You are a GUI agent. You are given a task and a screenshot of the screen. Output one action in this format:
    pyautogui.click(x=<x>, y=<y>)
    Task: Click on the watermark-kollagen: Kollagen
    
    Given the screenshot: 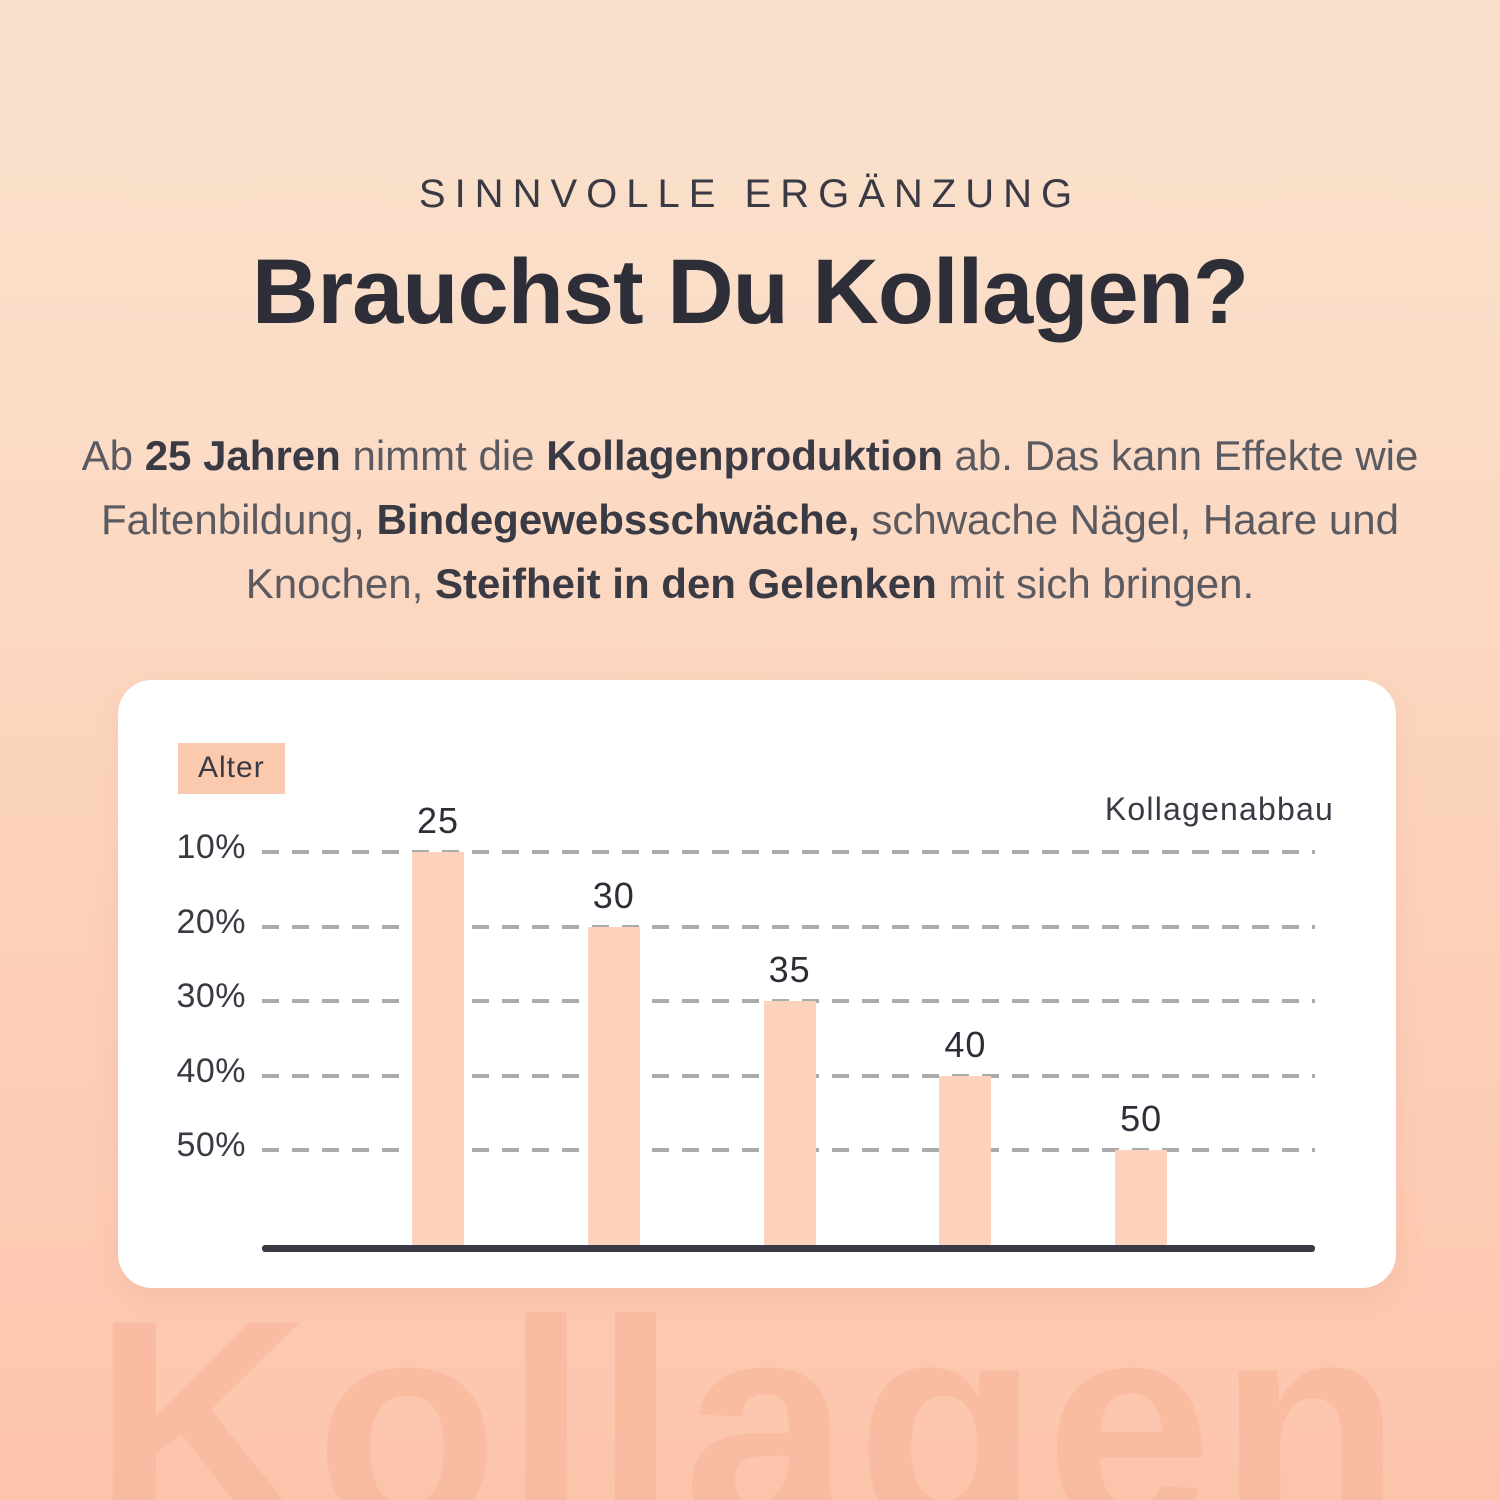 What is the action you would take?
    pyautogui.click(x=750, y=1378)
    